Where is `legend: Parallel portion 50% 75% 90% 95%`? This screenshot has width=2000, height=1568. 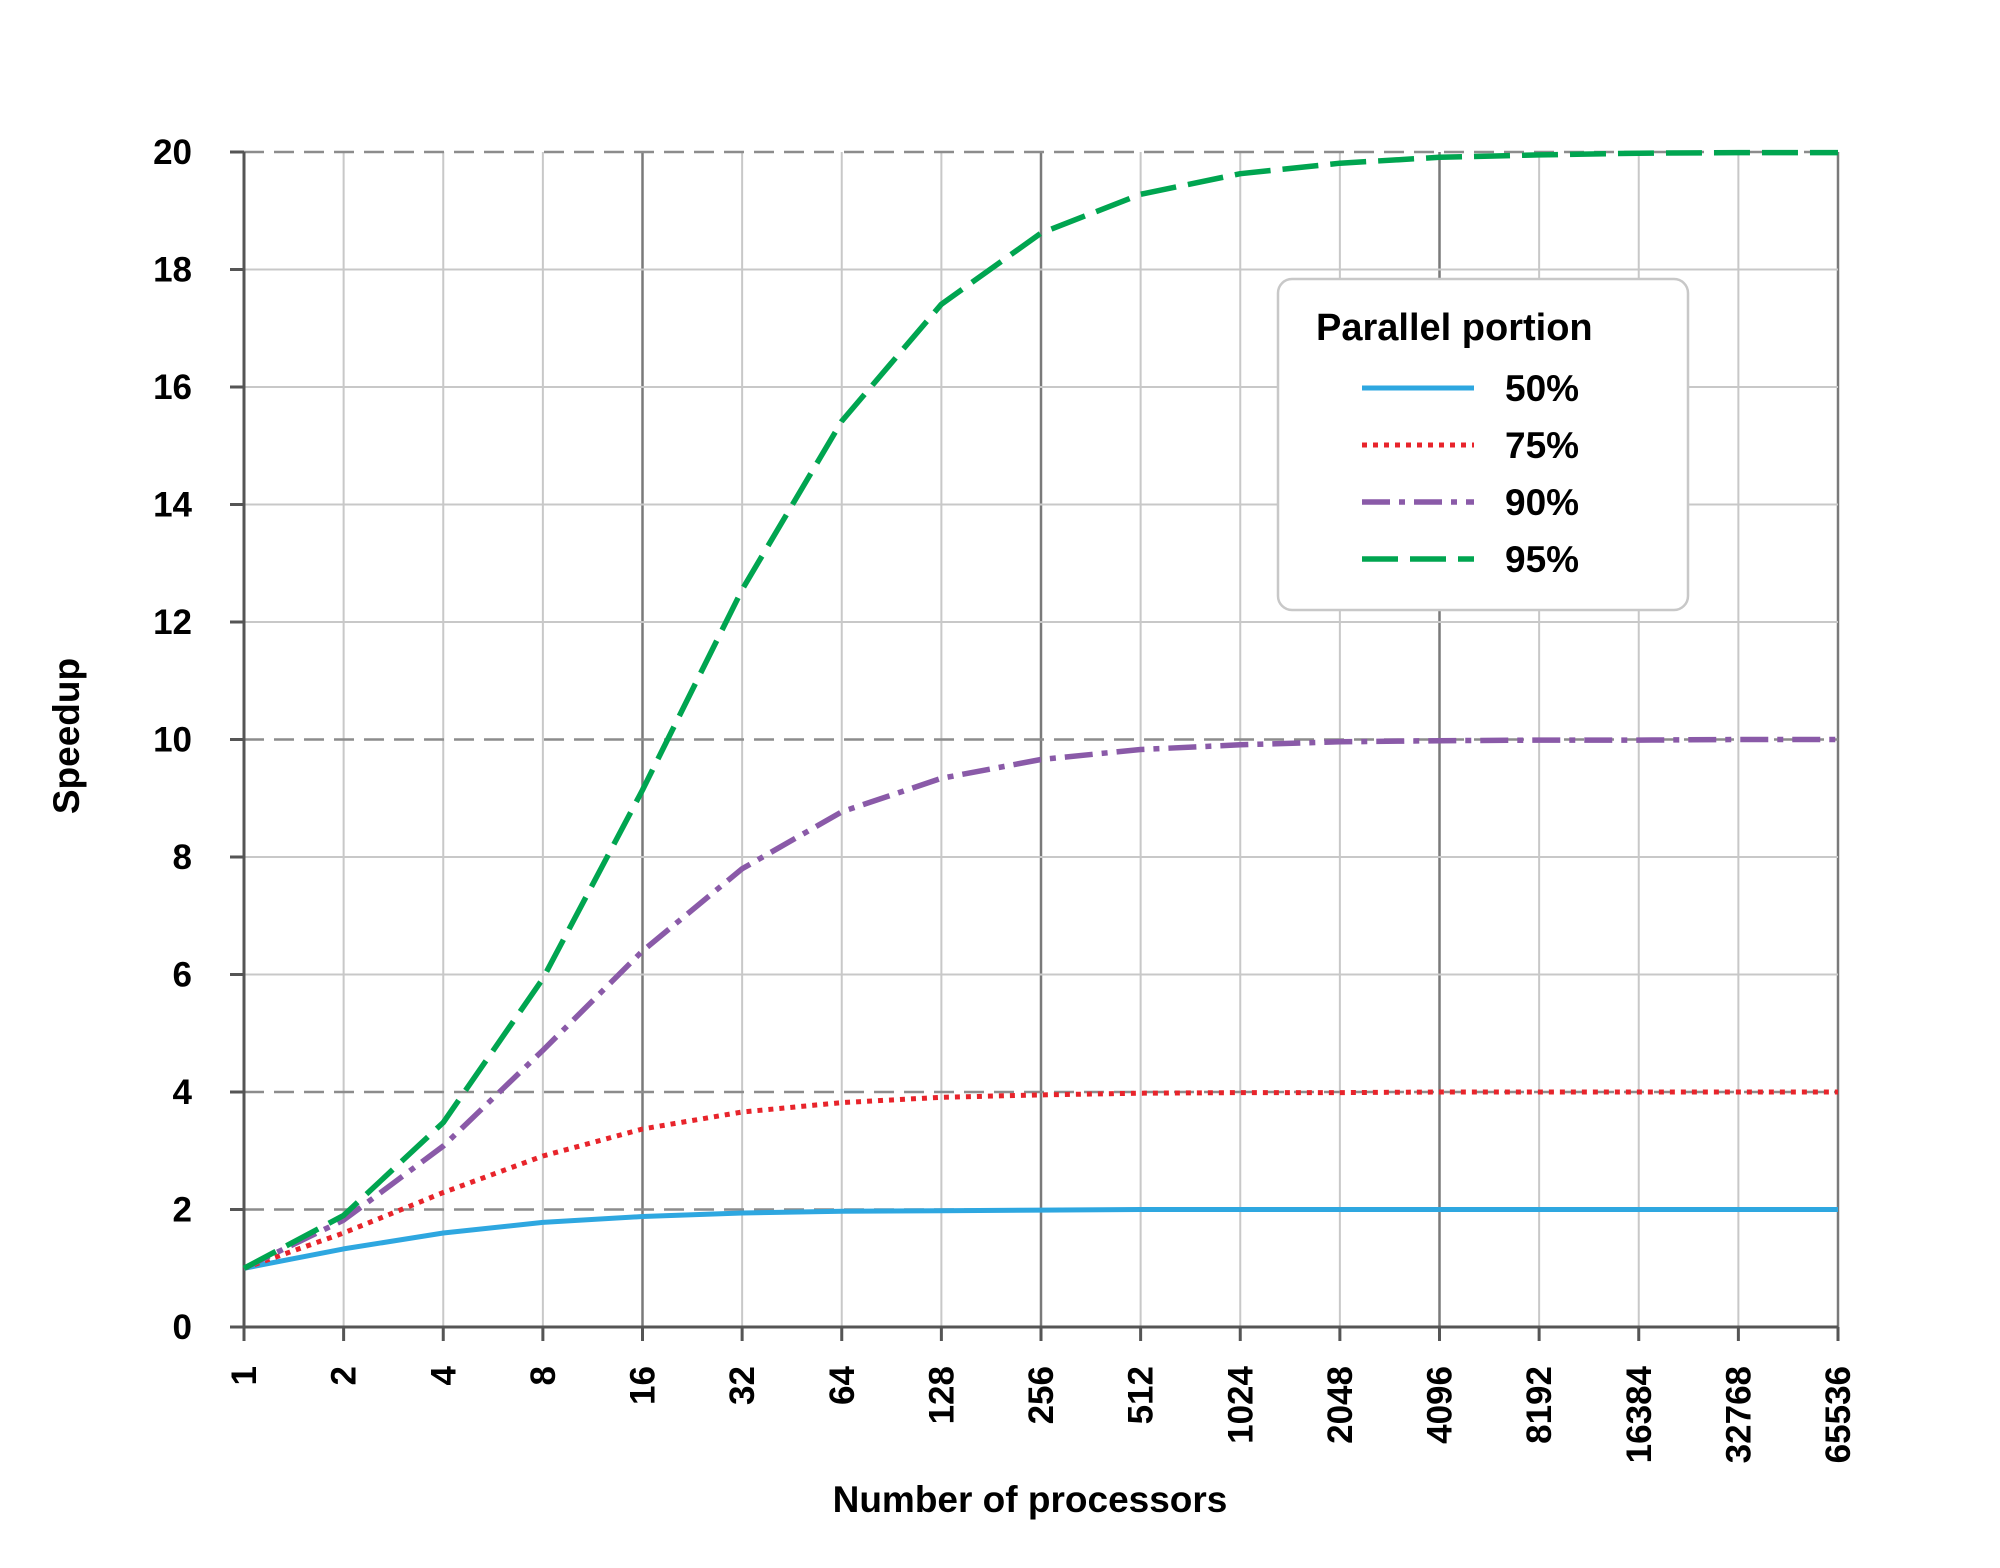
legend: Parallel portion 50% 75% 90% 95% is located at coordinates (1483, 444).